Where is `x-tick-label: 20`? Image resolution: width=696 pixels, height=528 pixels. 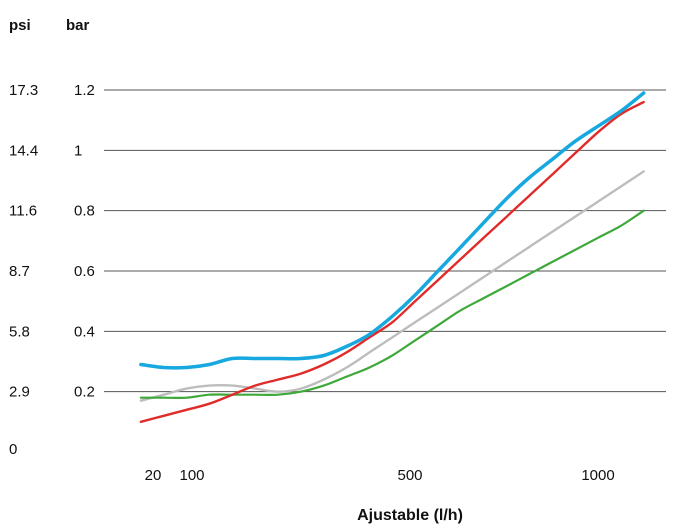
x-tick-label: 20 is located at coordinates (153, 475).